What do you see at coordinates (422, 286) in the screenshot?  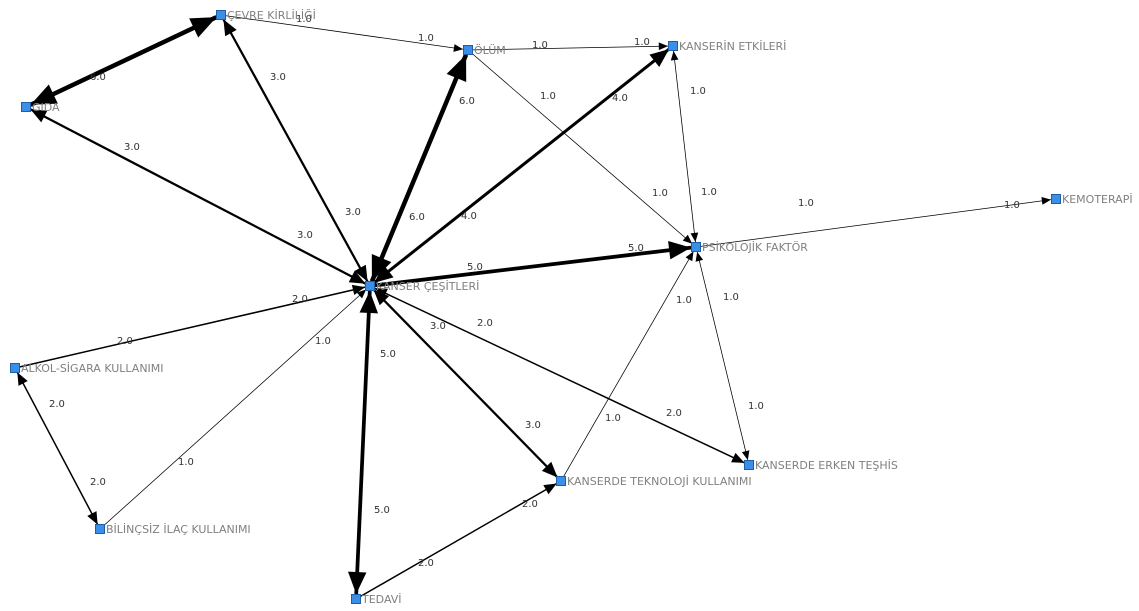 I see `node-cesit: KANSER ÇEŞİTLERİ` at bounding box center [422, 286].